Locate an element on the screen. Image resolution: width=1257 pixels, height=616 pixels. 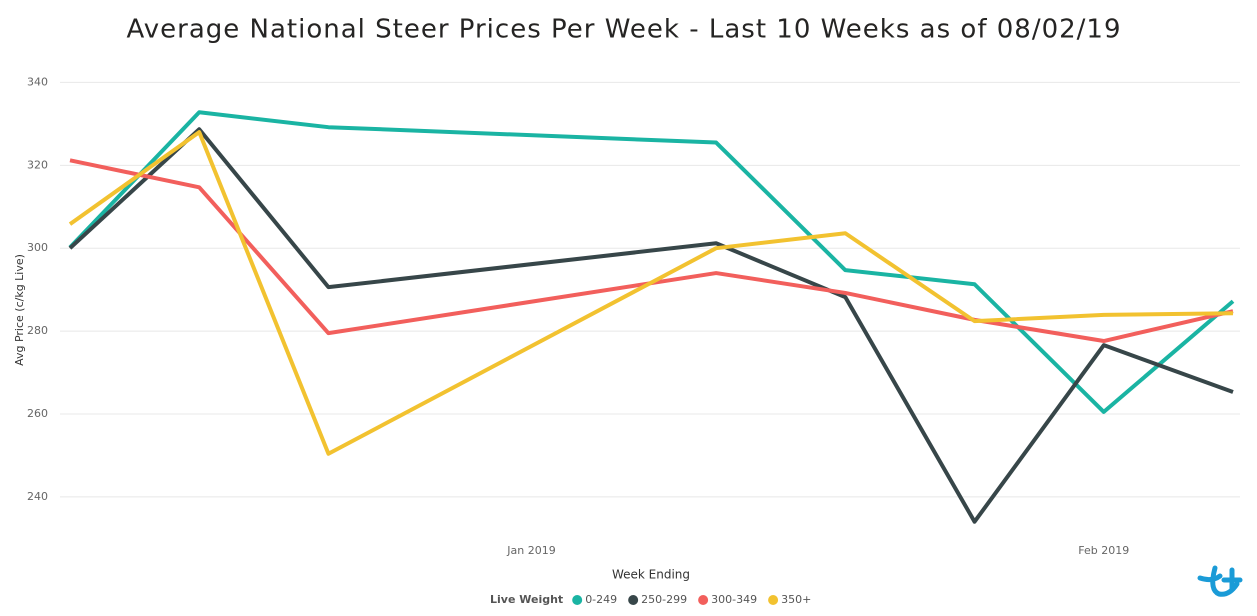
y-tick-label: 320 is located at coordinates (37, 164).